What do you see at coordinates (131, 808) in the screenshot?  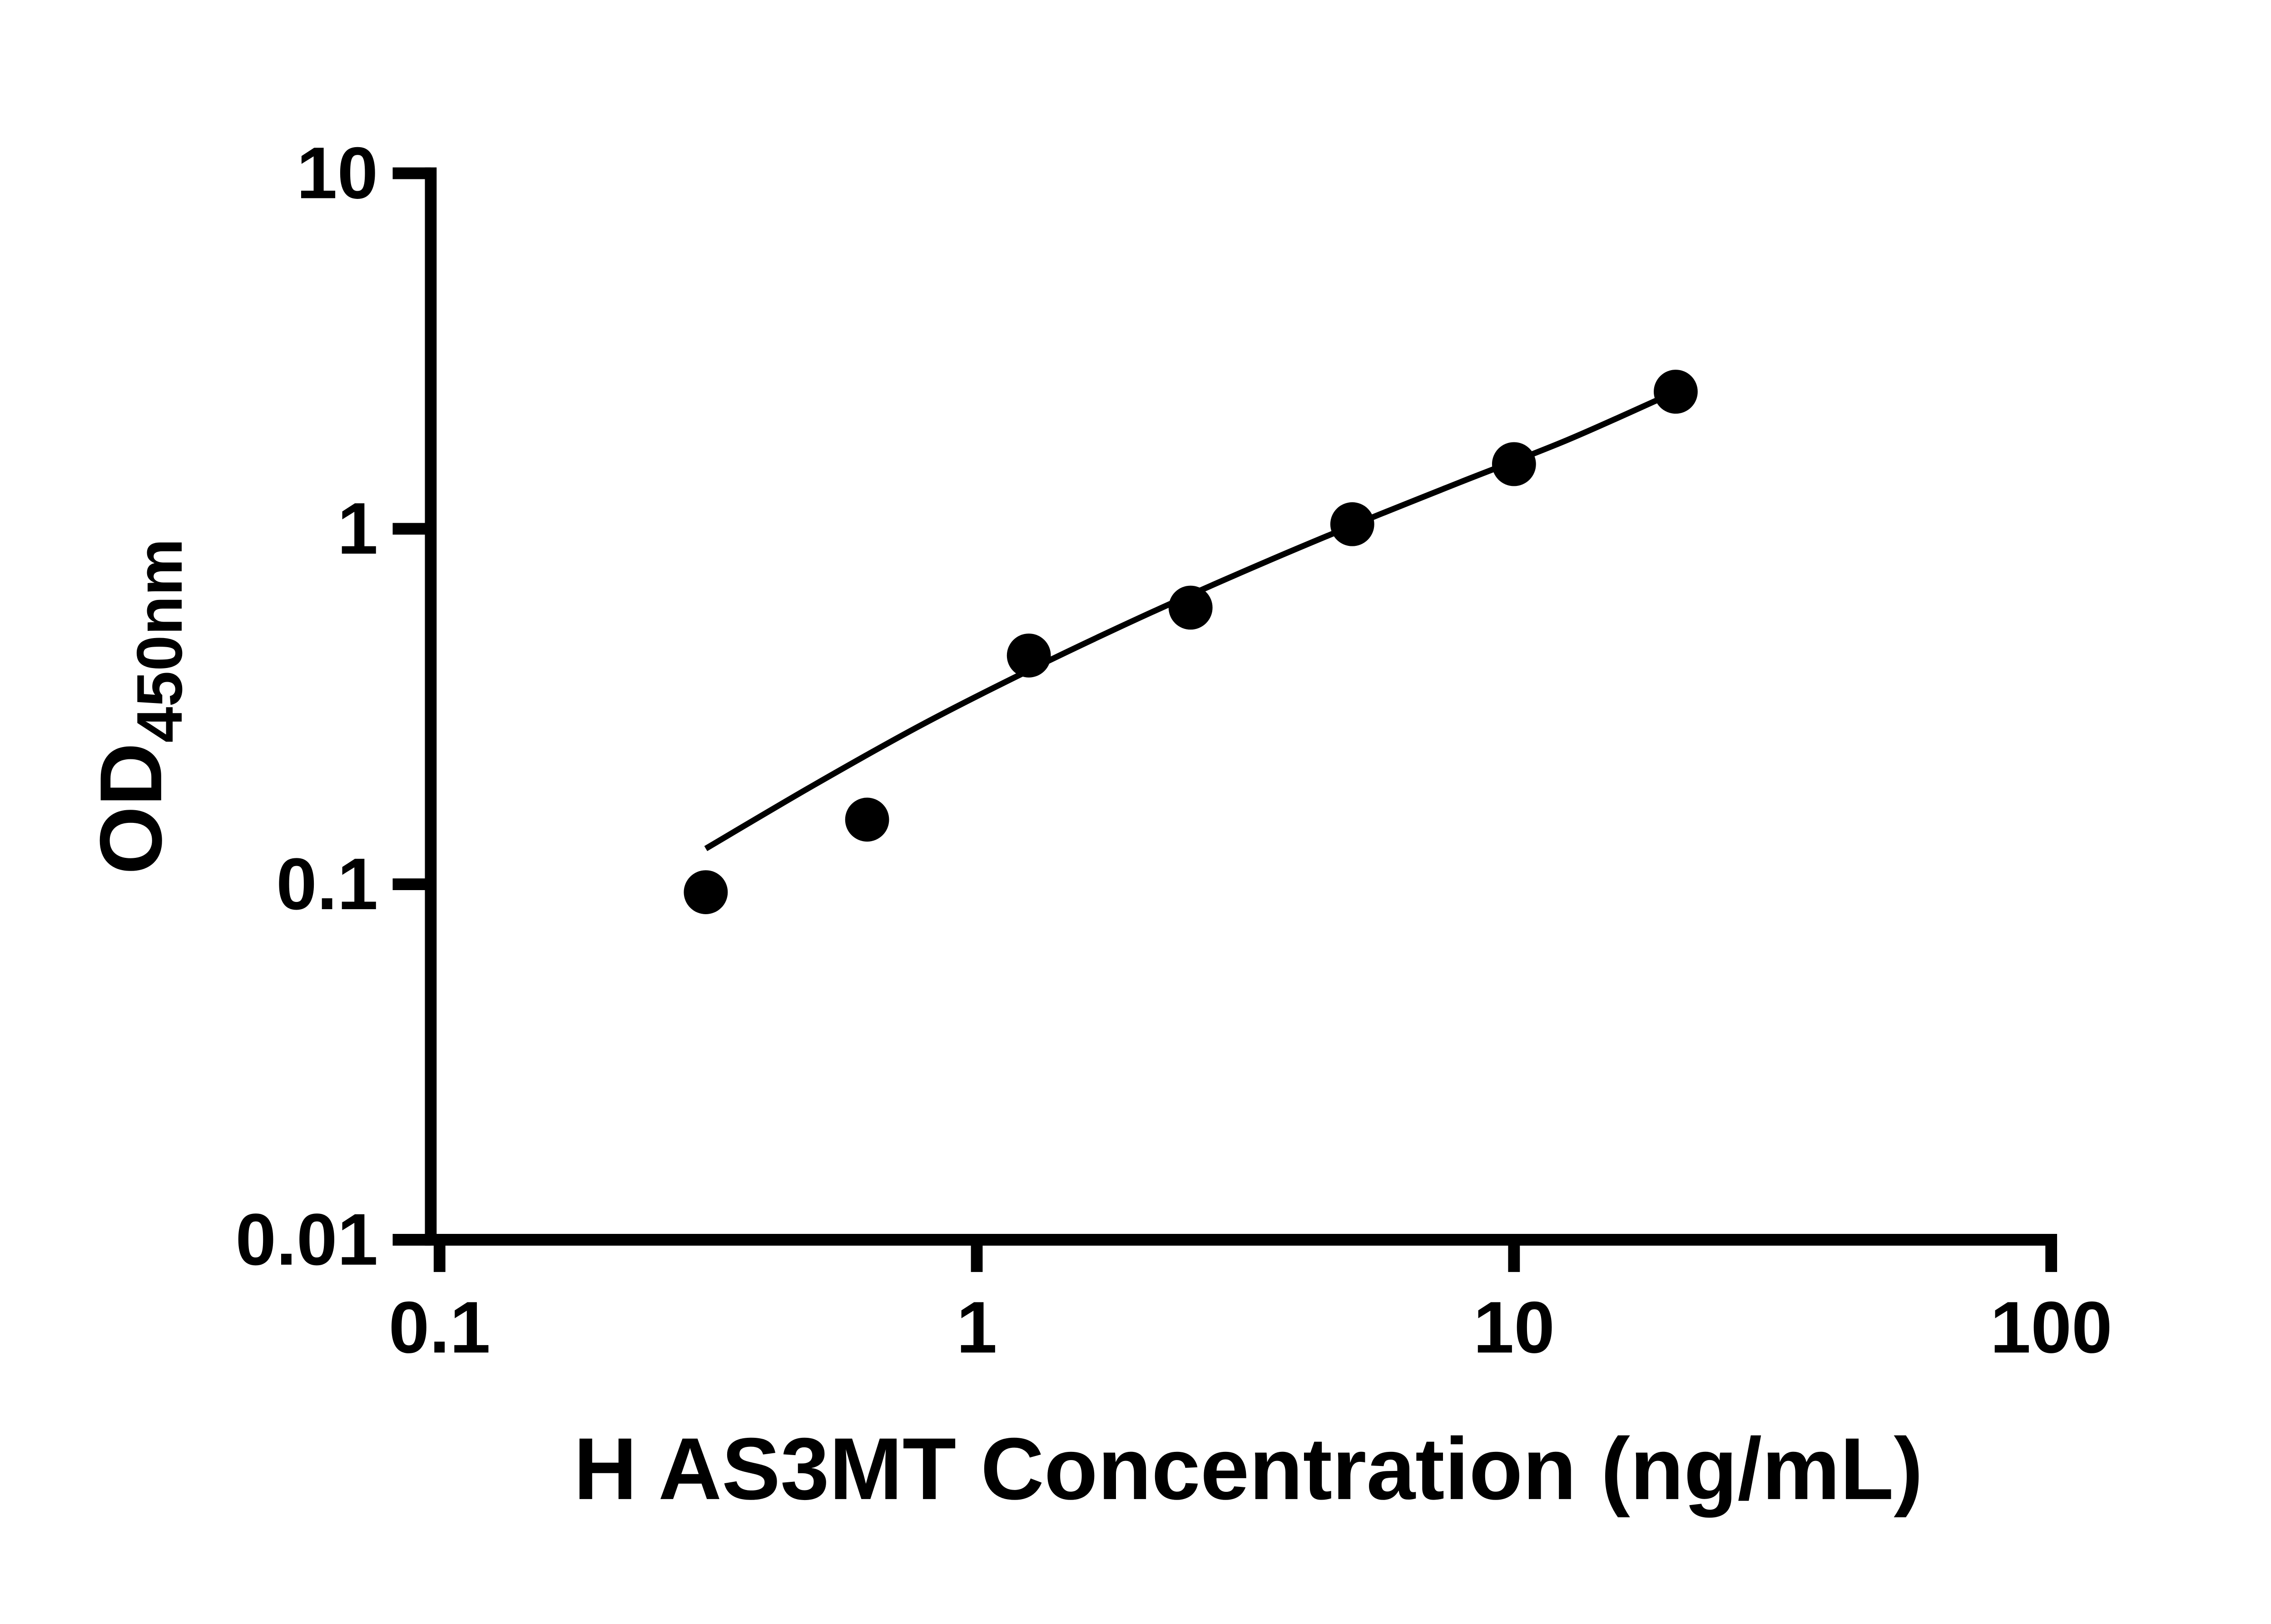 I see `y-axis-title-main: OD` at bounding box center [131, 808].